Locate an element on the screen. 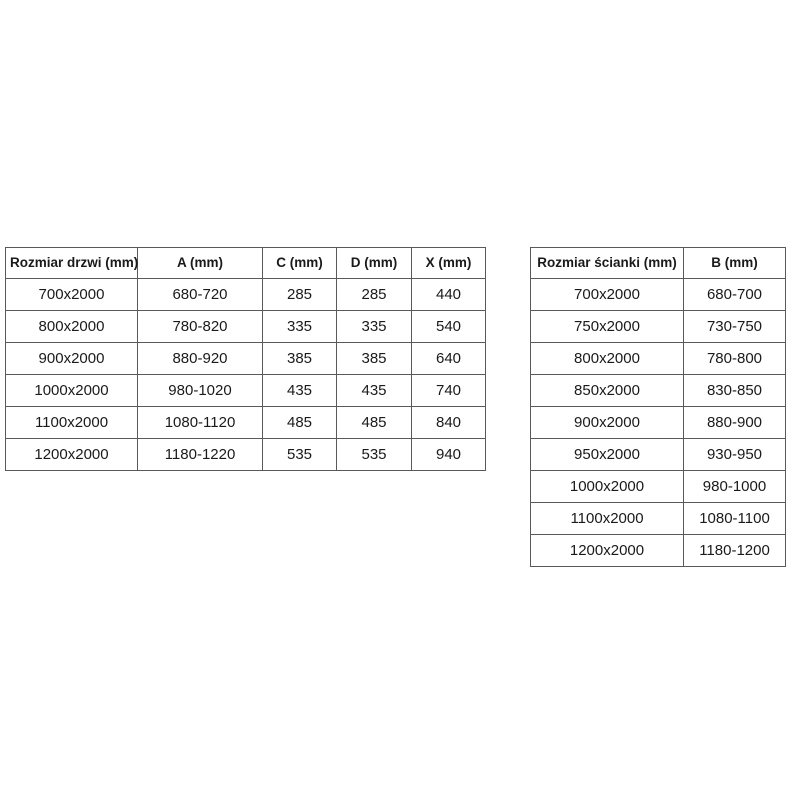 This screenshot has width=800, height=800. column-header-a: A (mm) is located at coordinates (200, 263).